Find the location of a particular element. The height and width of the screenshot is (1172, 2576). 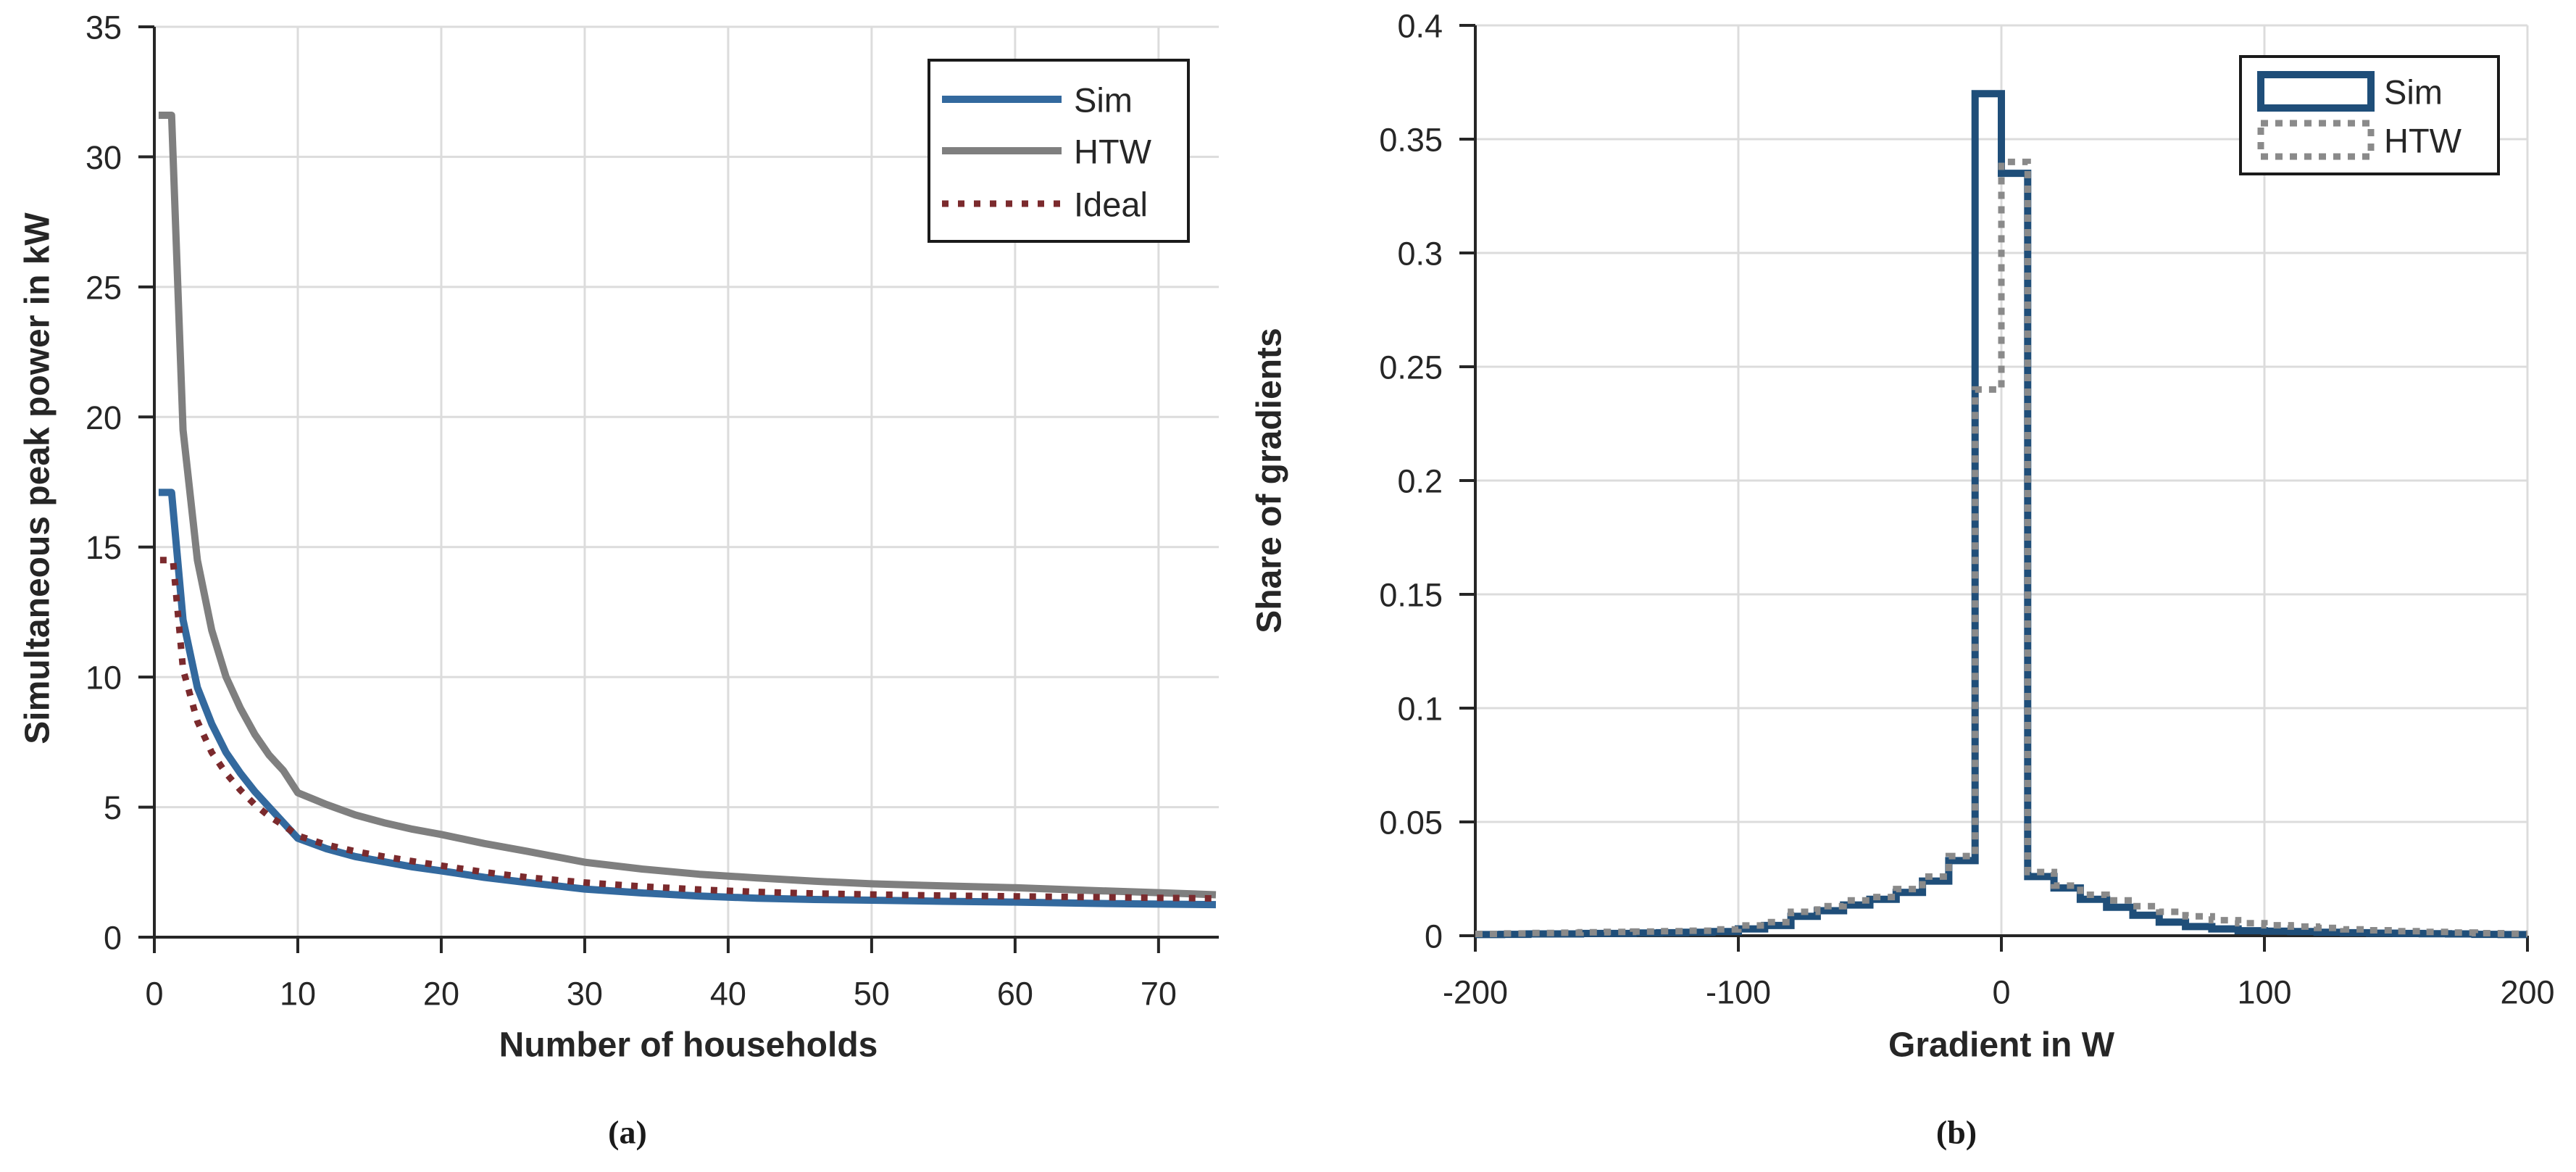

panel-b-ylabel: Share of gradients is located at coordinates (1269, 480).